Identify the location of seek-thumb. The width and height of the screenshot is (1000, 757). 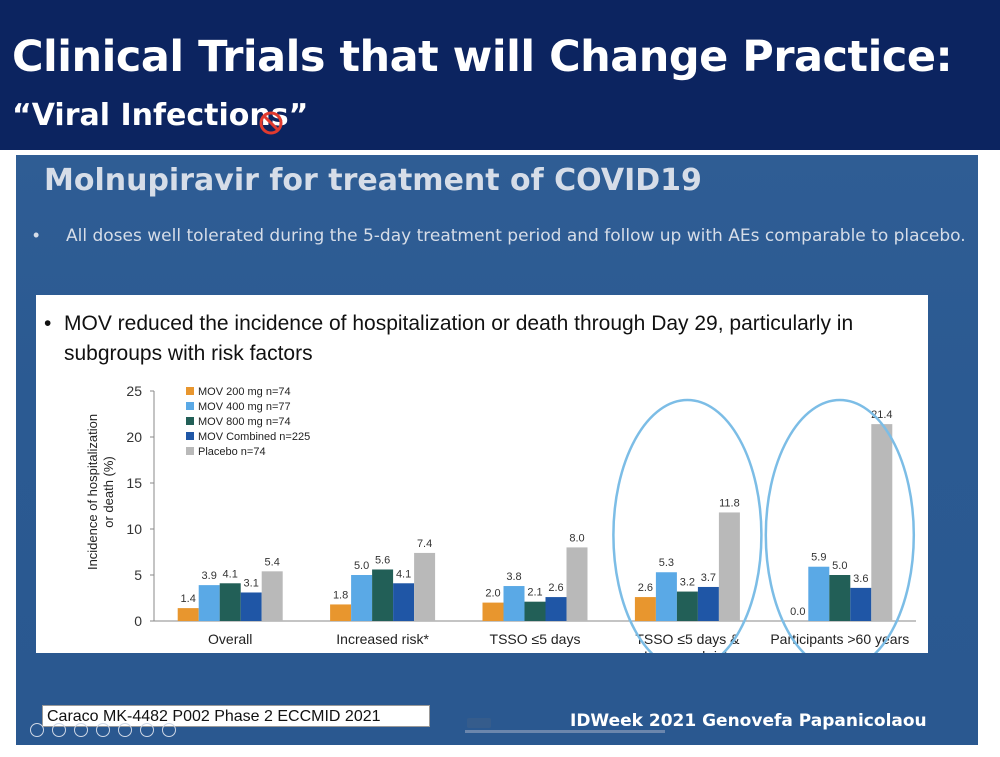
(479, 723).